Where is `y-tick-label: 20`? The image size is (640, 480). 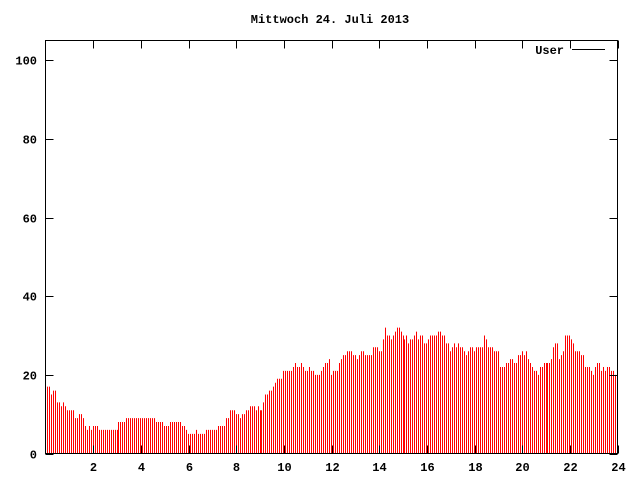
y-tick-label: 20 is located at coordinates (30, 377).